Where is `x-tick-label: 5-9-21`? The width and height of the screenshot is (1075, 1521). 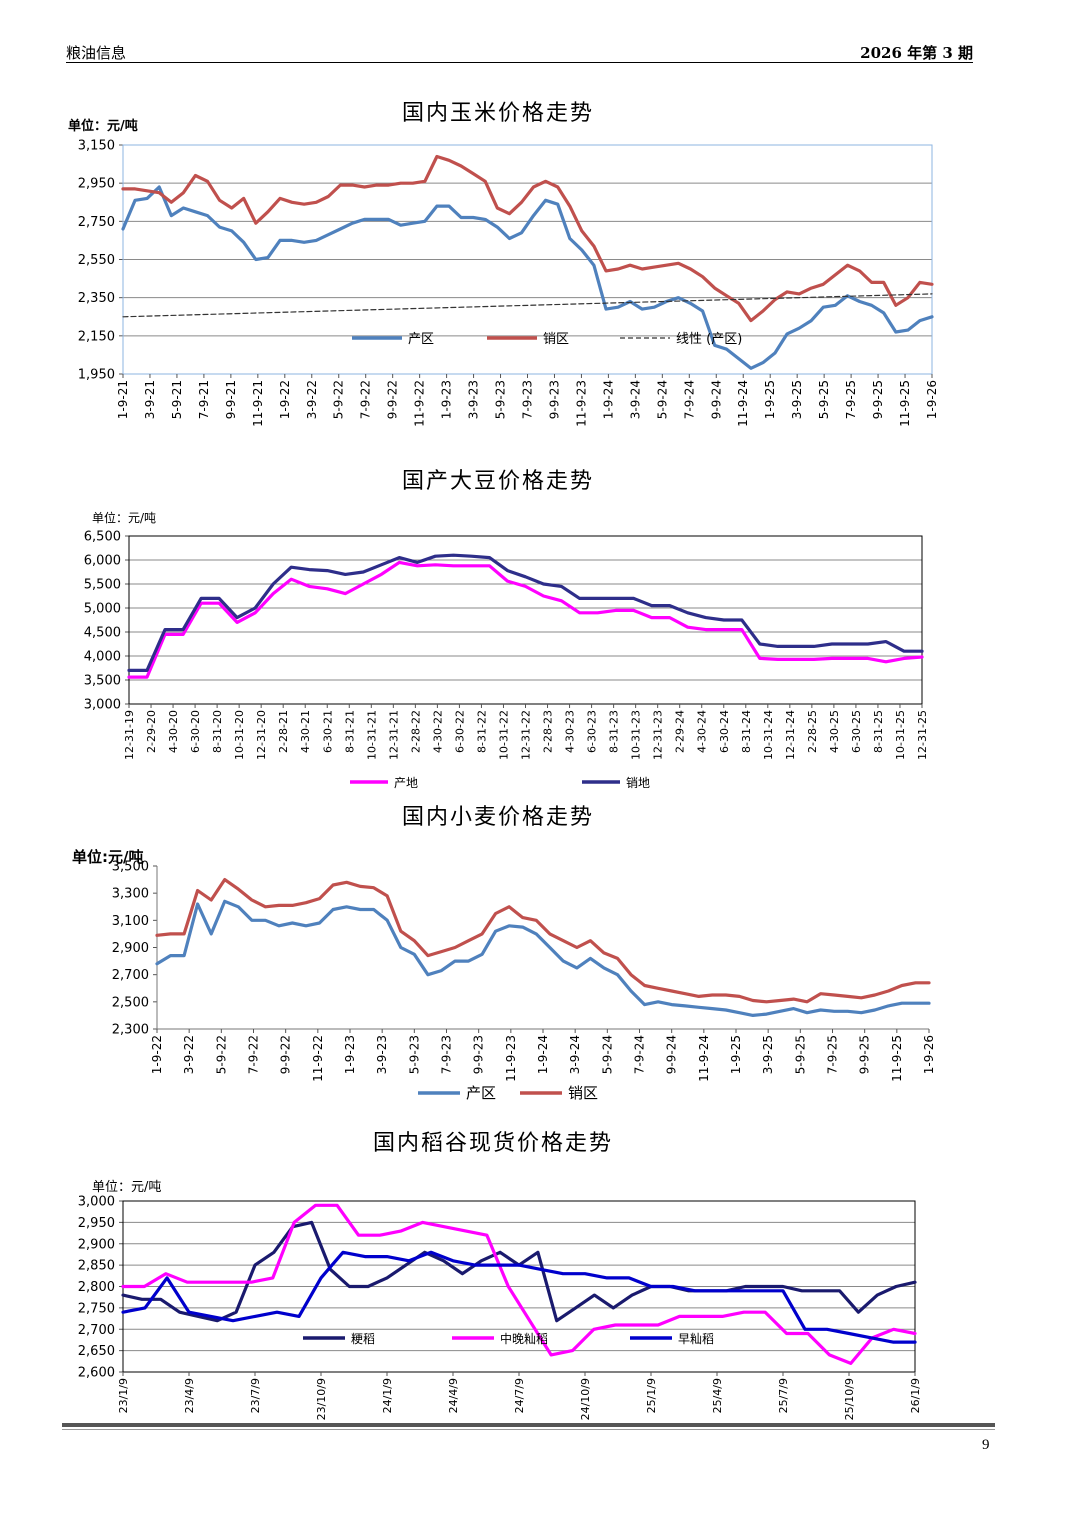
x-tick-label: 5-9-21 is located at coordinates (177, 399).